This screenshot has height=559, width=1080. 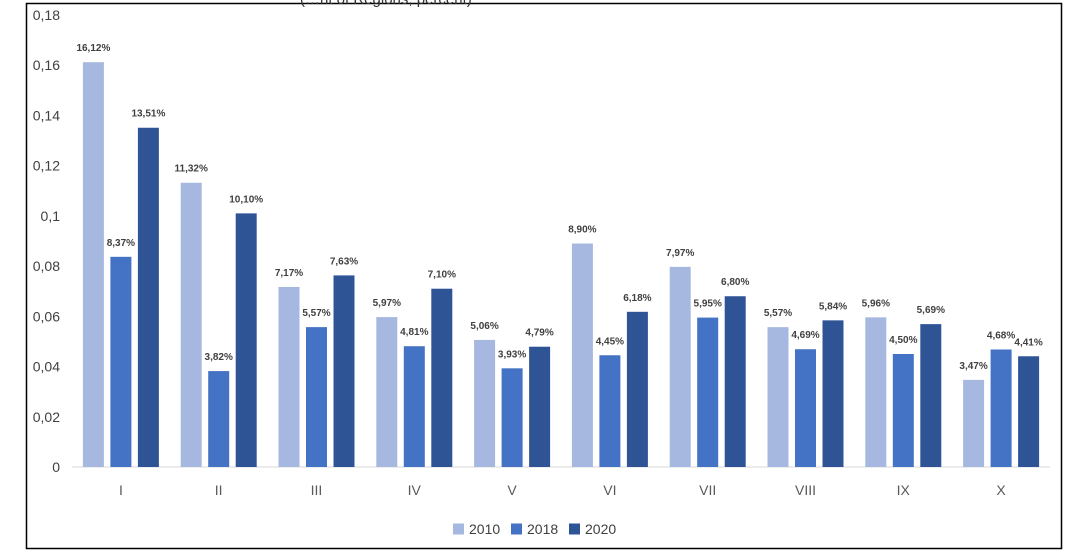 I want to click on data-label: 5,69%, so click(x=931, y=310).